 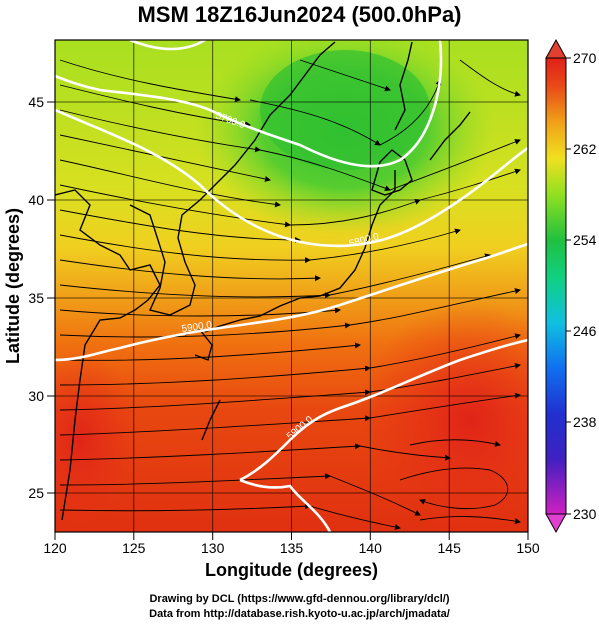 What do you see at coordinates (371, 548) in the screenshot?
I see `x-tick-140: 140` at bounding box center [371, 548].